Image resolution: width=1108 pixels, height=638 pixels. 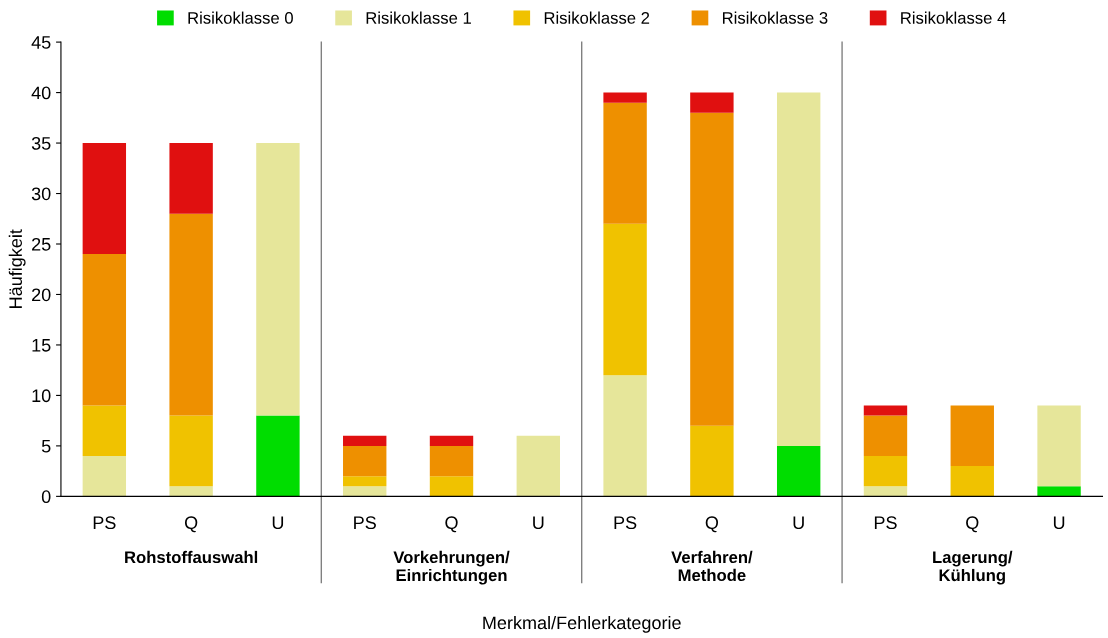 What do you see at coordinates (46, 446) in the screenshot?
I see `y-tick-label: 5` at bounding box center [46, 446].